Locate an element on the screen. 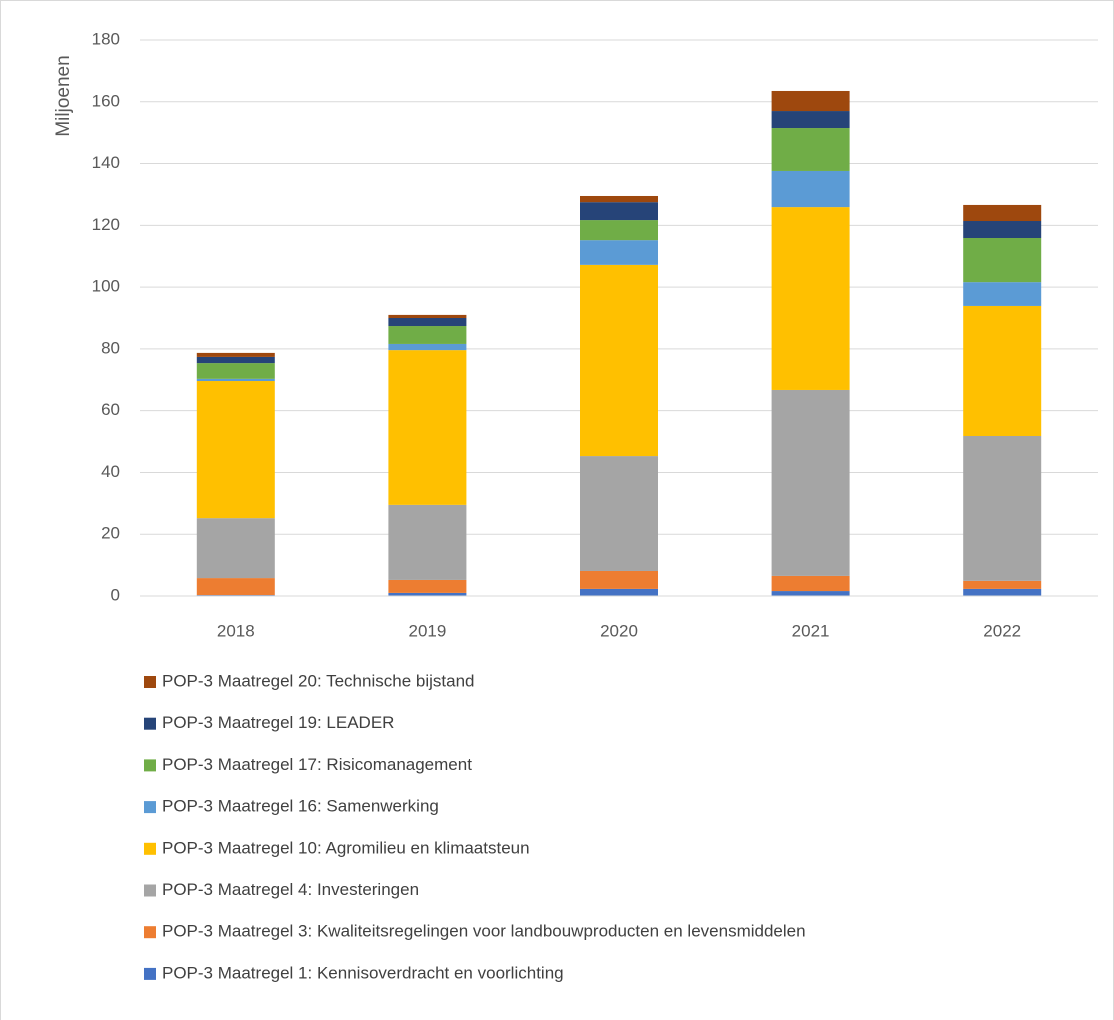  legend-label: POP-3 Maatregel 16: Samenwerking is located at coordinates (300, 806).